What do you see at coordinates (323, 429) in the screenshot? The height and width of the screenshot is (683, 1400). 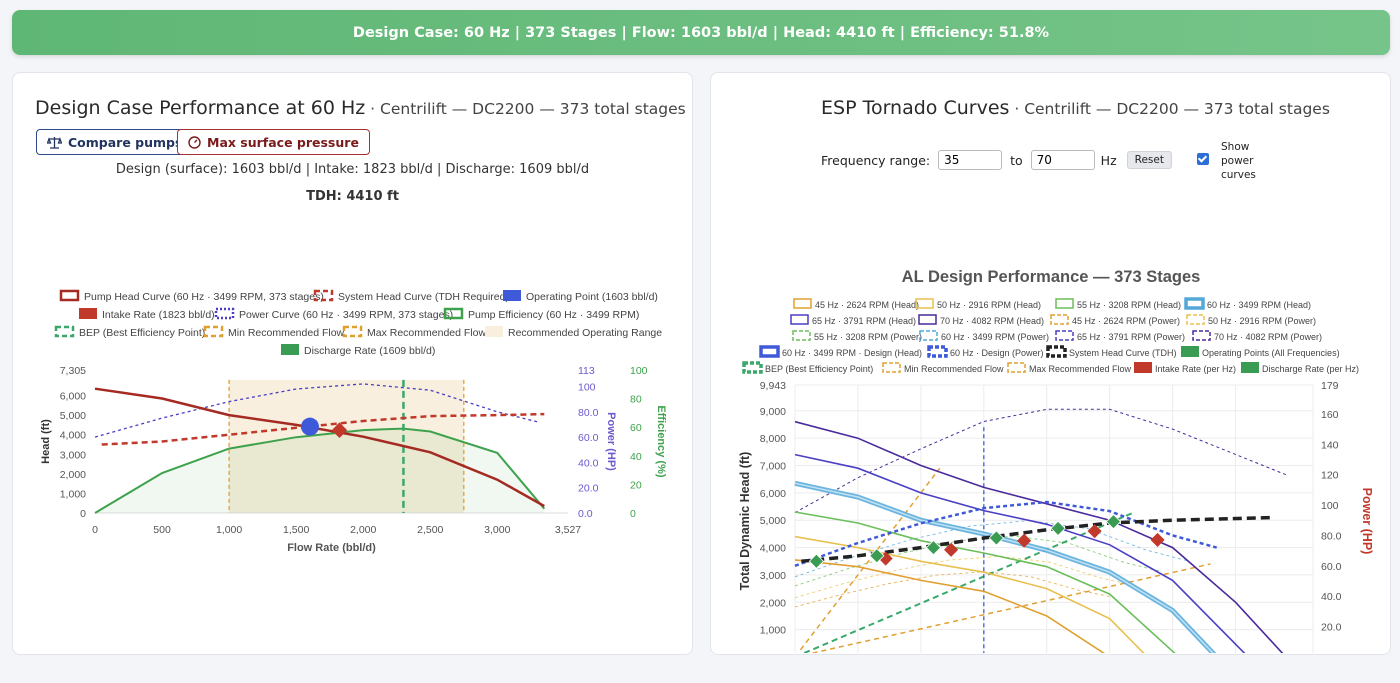 I see `system-head-curve` at bounding box center [323, 429].